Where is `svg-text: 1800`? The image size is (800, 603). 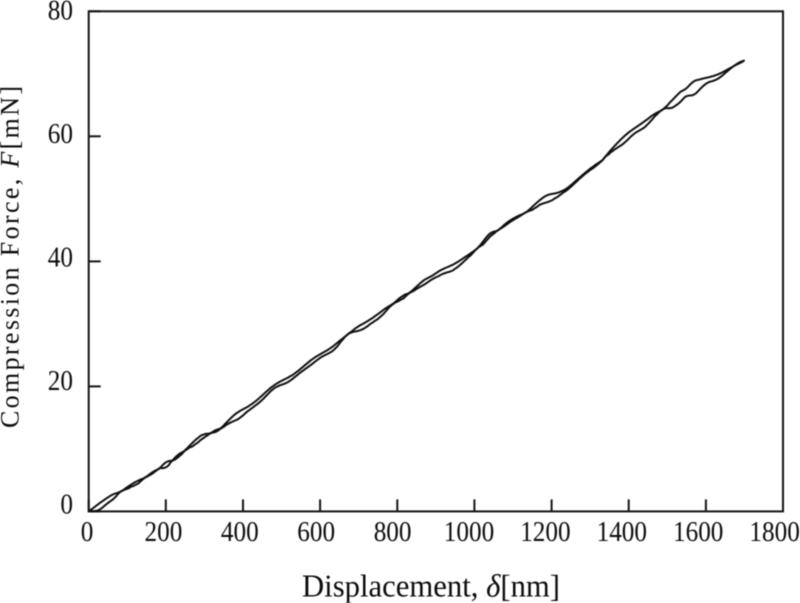 svg-text: 1800 is located at coordinates (774, 532).